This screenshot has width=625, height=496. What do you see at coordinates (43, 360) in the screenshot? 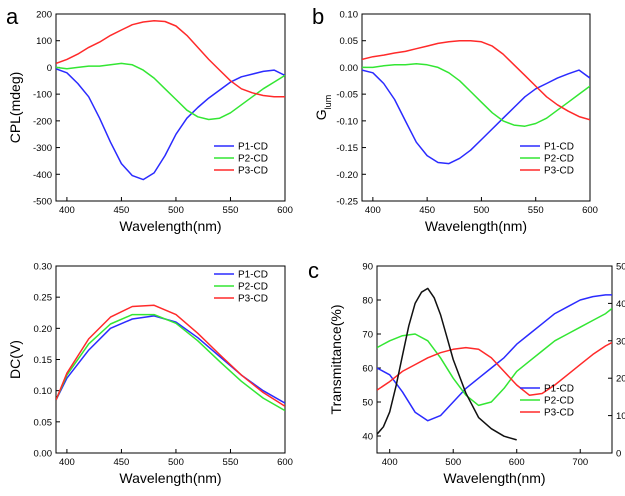
I see `y-tick-label: 0.15` at bounding box center [43, 360].